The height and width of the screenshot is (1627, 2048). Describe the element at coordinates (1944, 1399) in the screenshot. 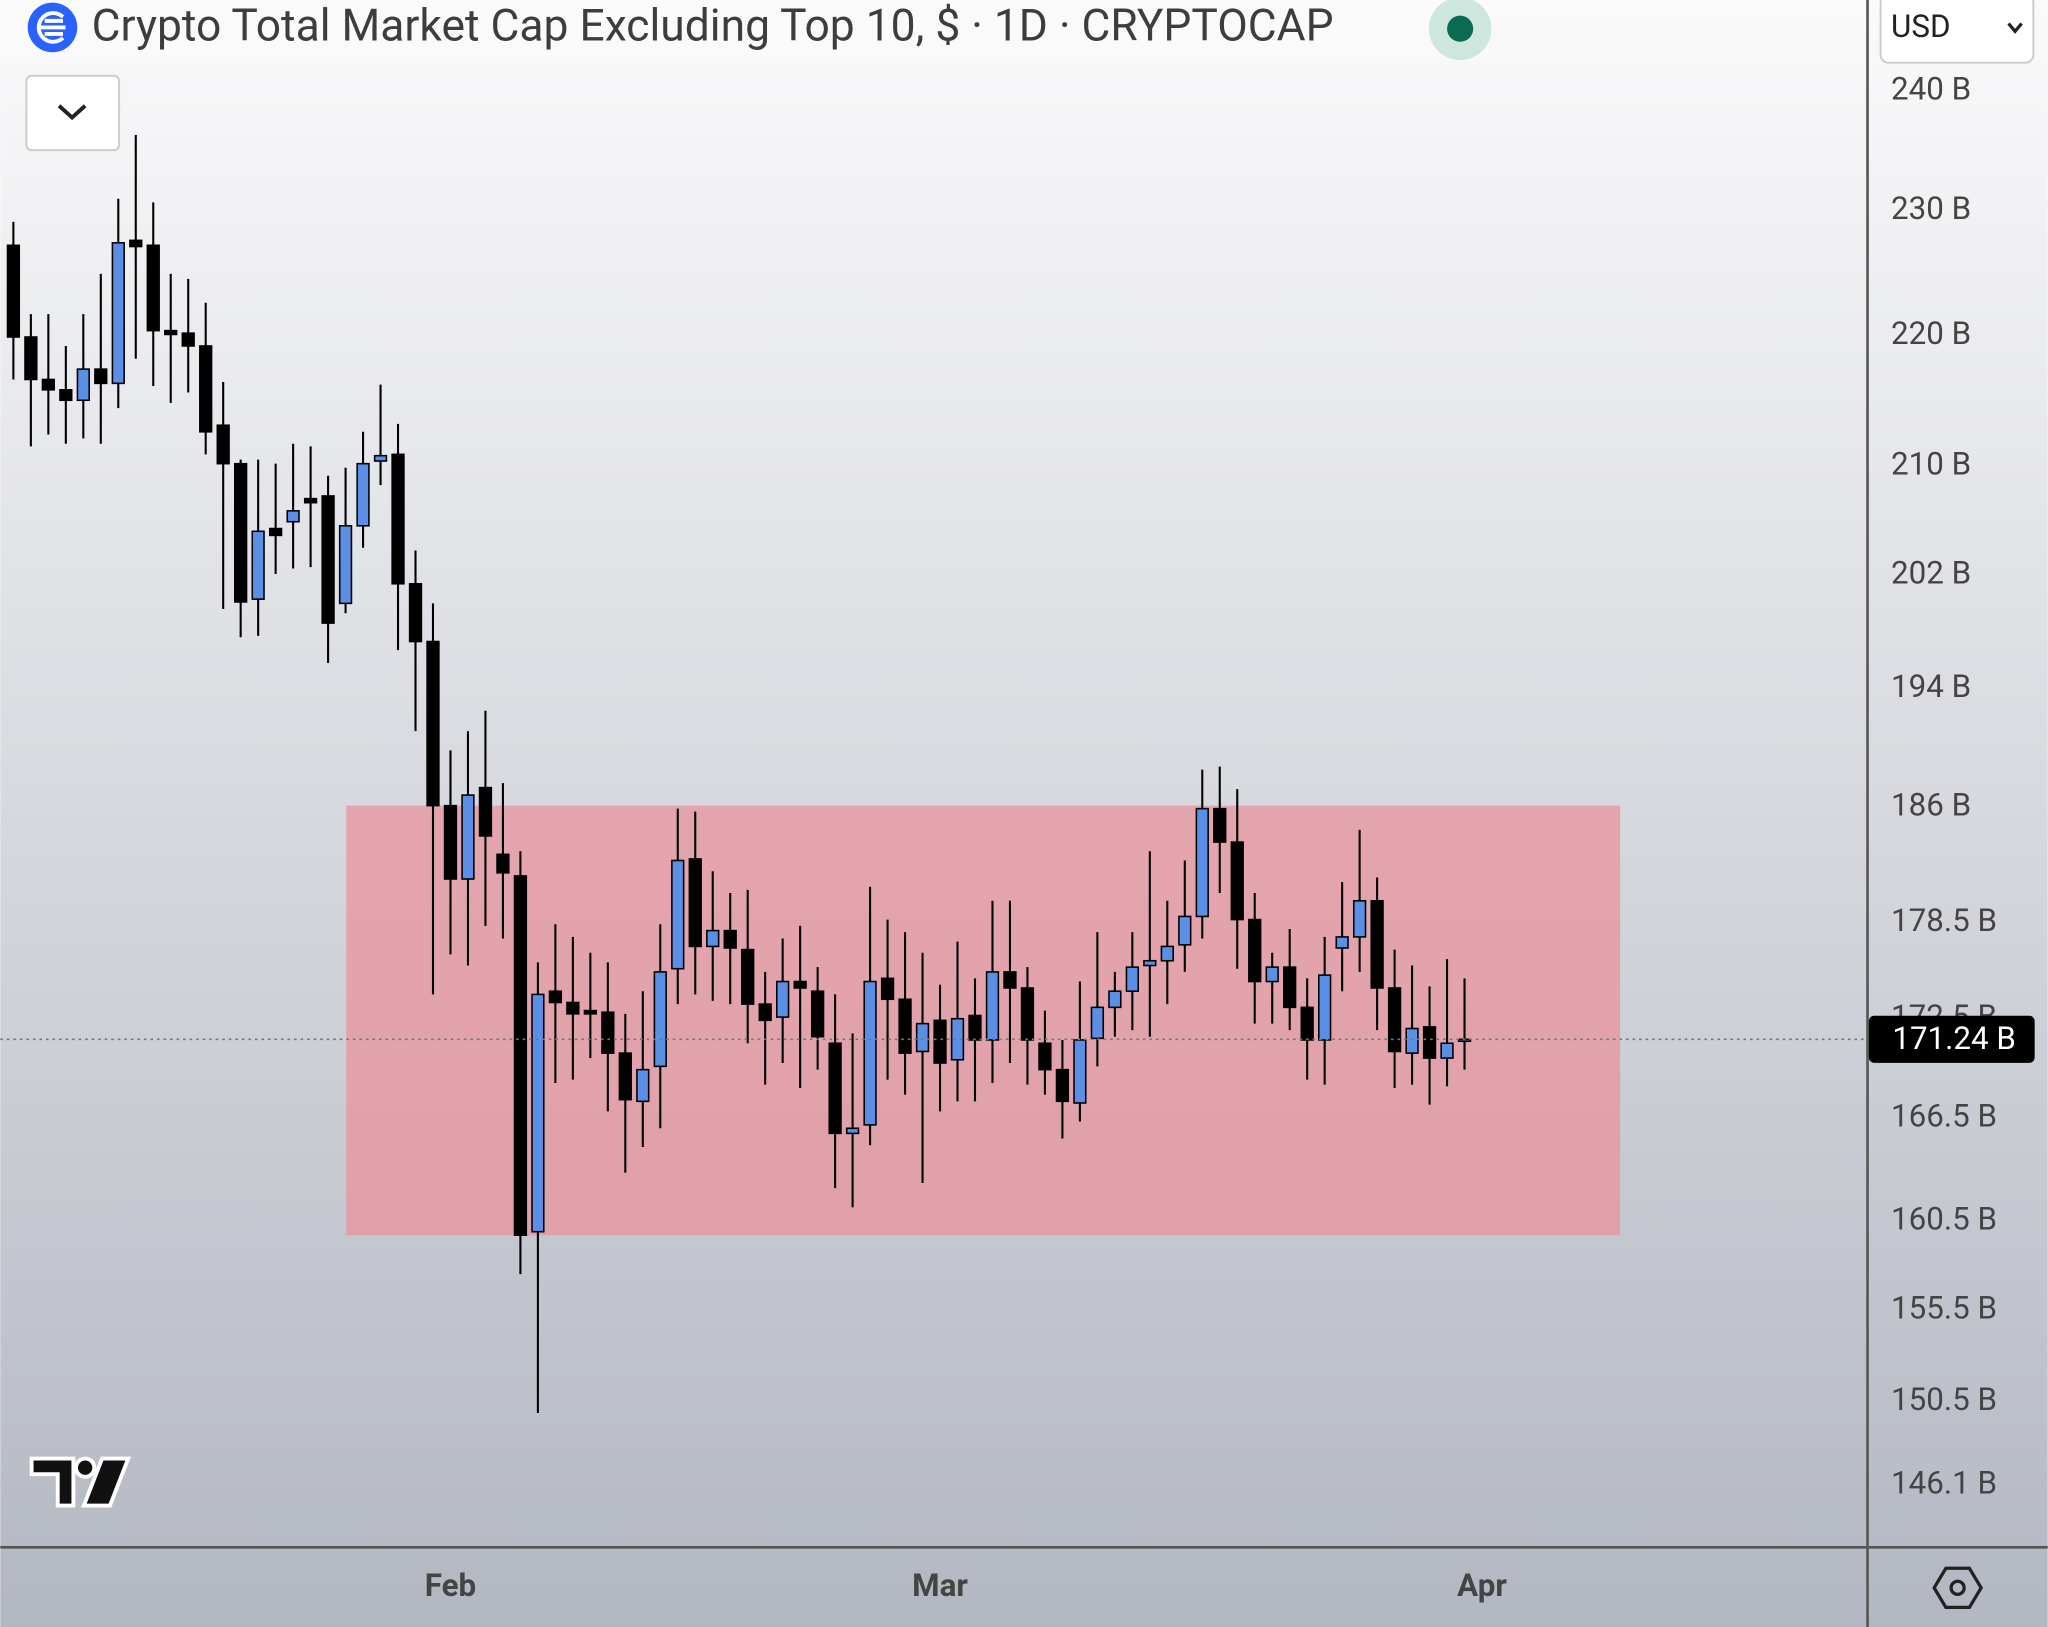

I see `y-tick-label: 150.5 B` at that location.